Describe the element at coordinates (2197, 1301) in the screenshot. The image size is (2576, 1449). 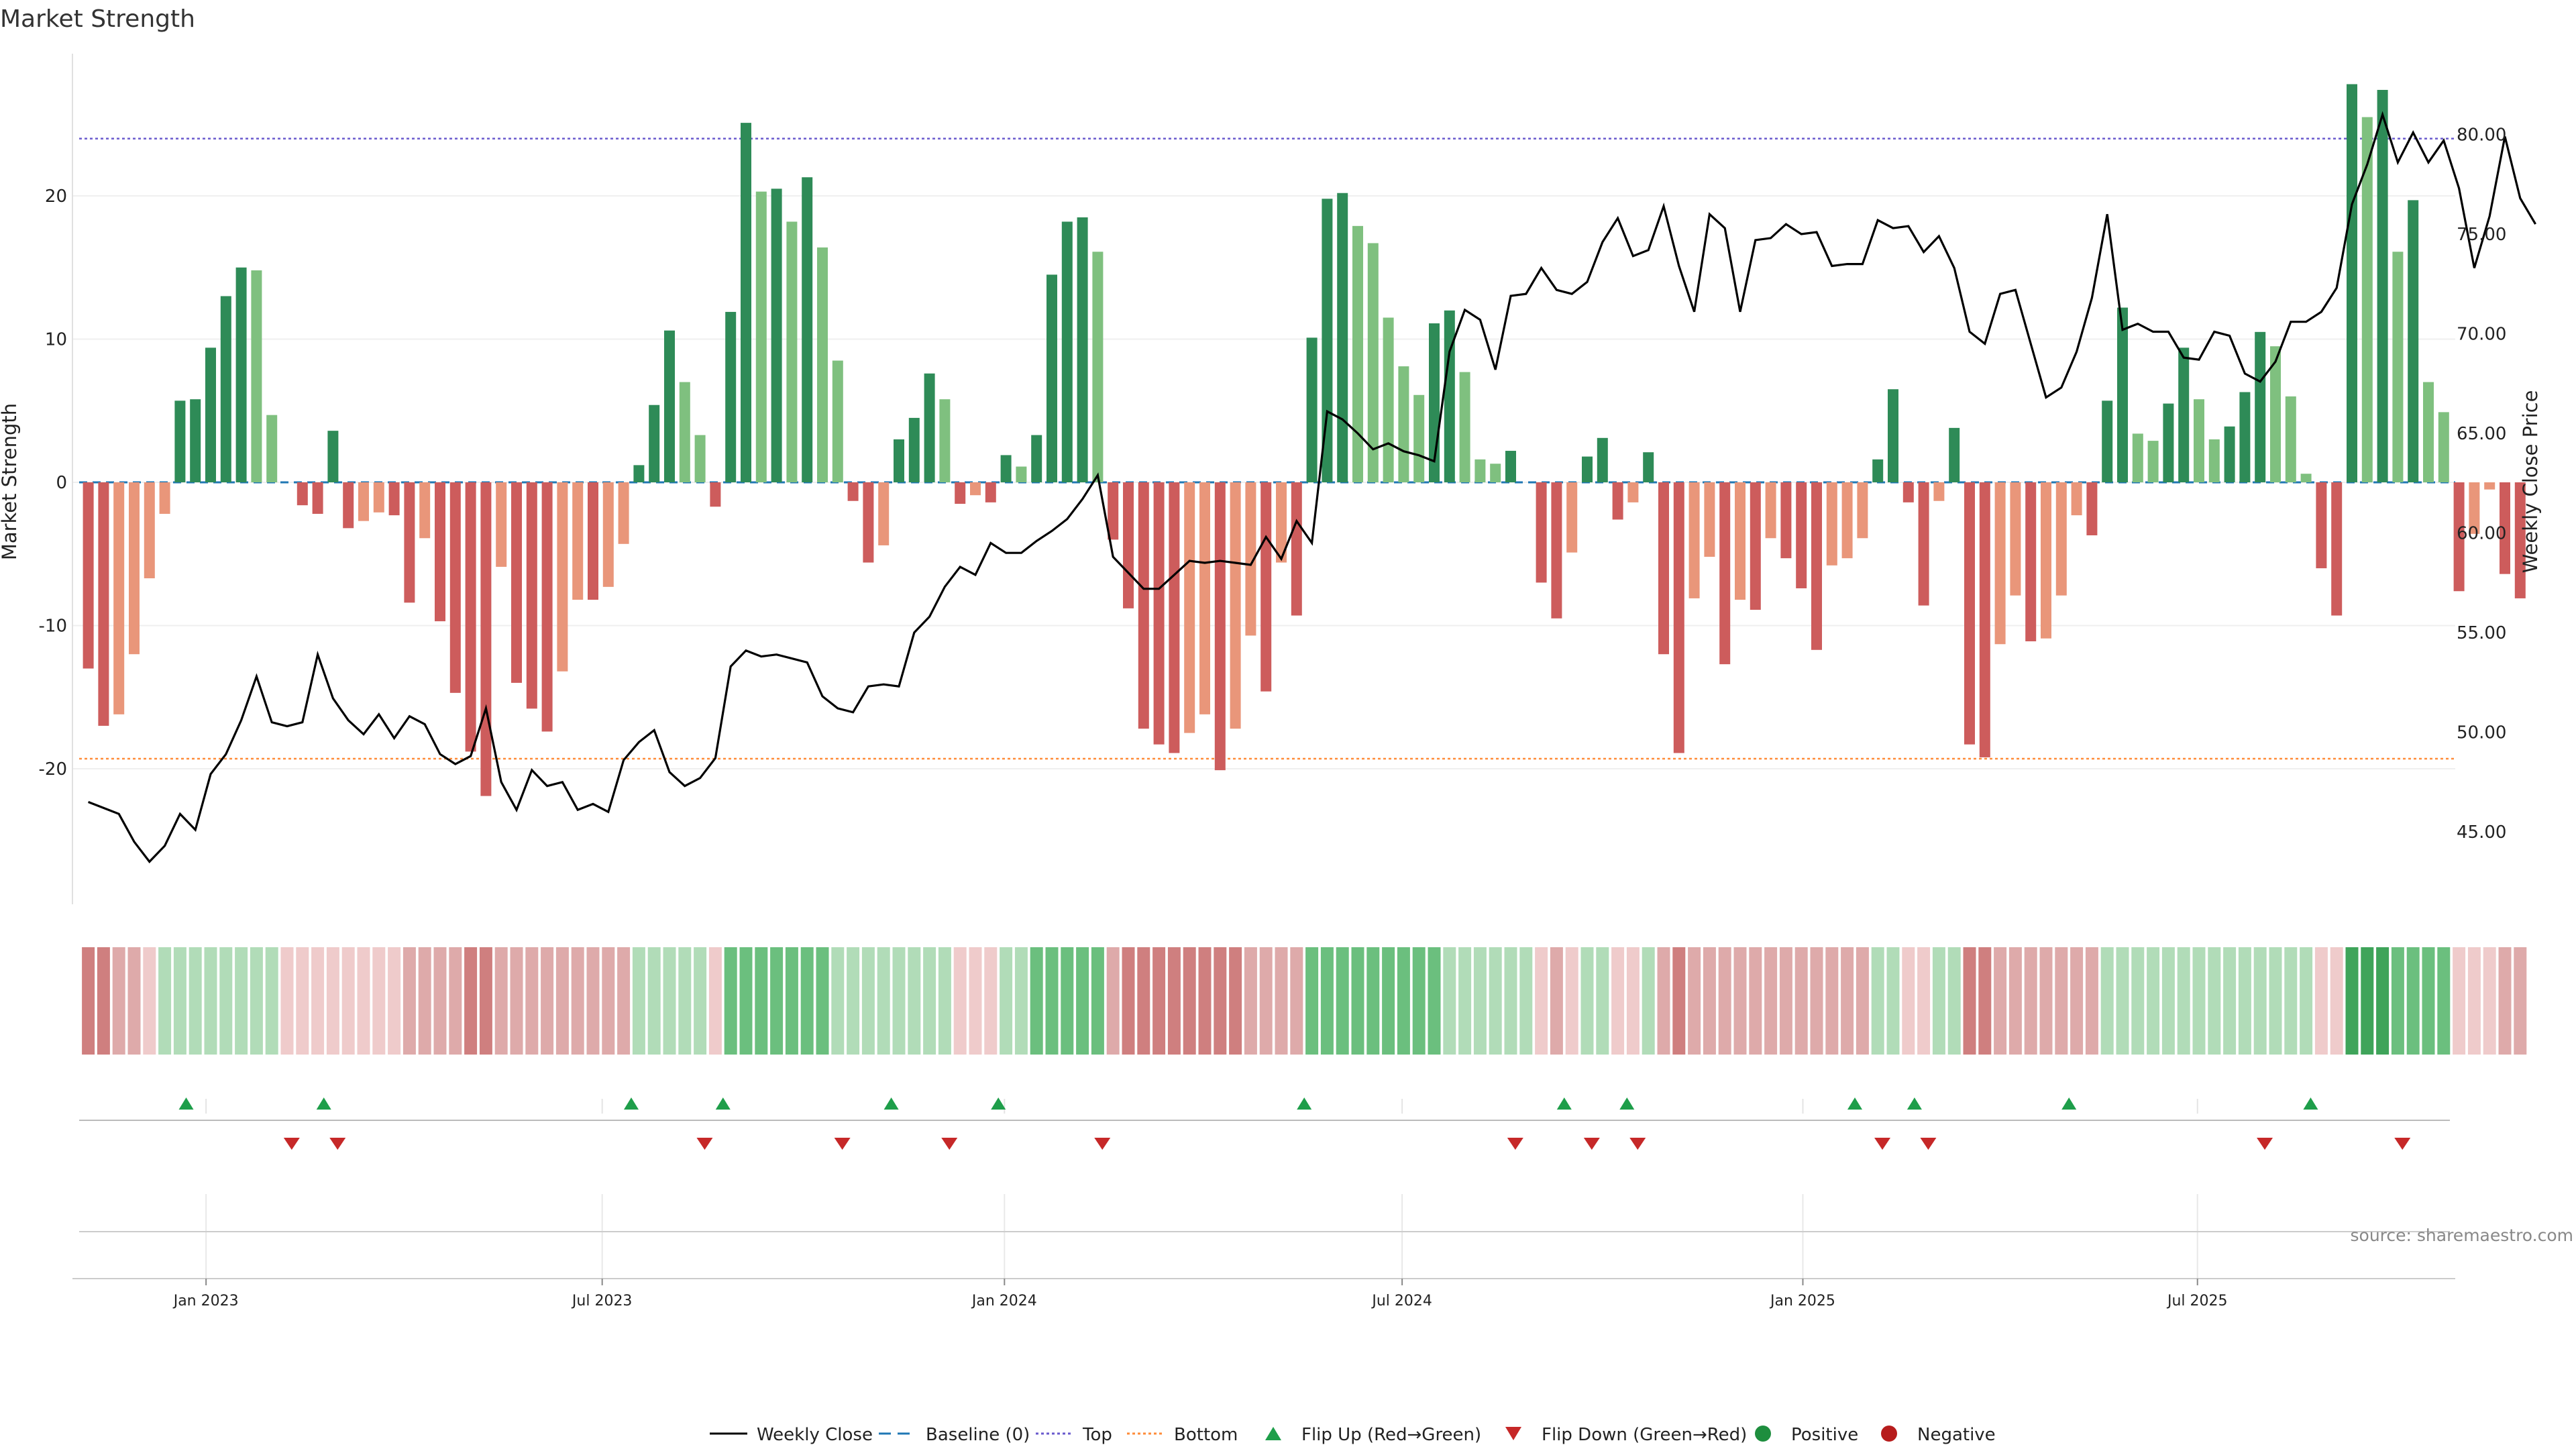
I see `x-tick-label: Jul 2025` at that location.